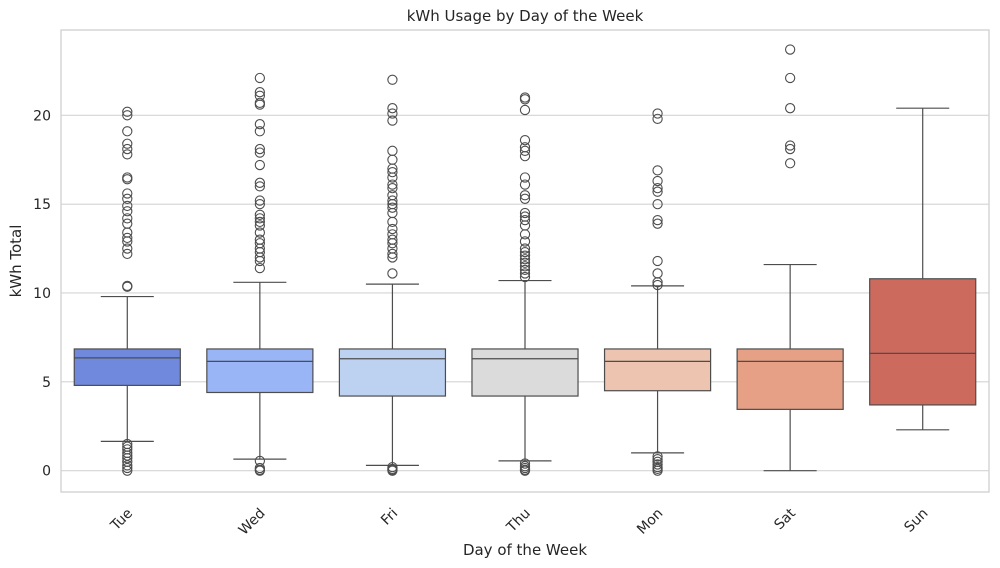 The image size is (1000, 568). I want to click on y-tick-labels: 0 5 10 15 20, so click(42, 293).